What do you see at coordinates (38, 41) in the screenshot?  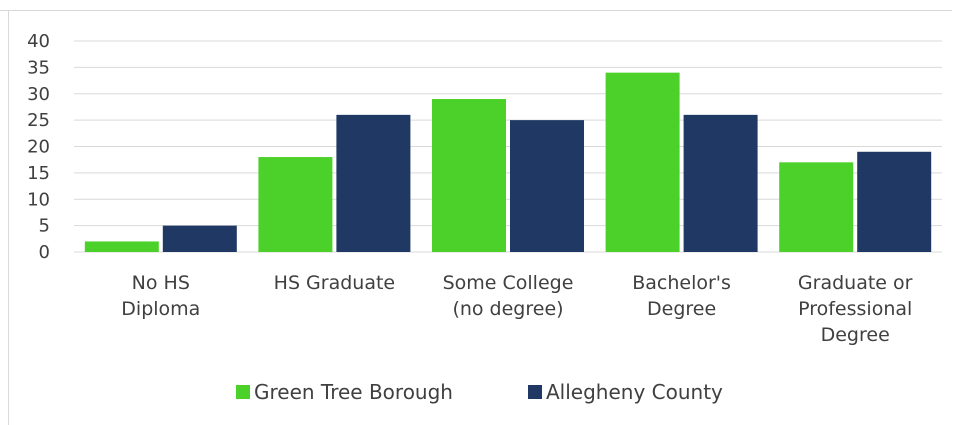 I see `y-tick-label: 40` at bounding box center [38, 41].